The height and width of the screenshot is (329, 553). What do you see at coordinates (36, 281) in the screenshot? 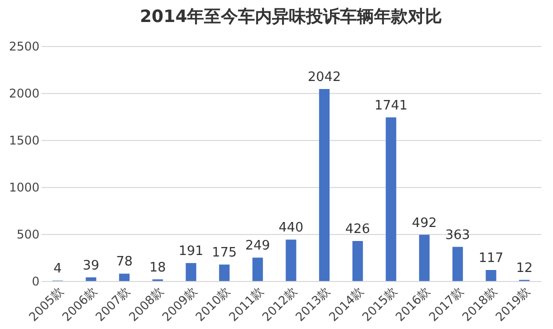
I see `y-tick-label: 0` at bounding box center [36, 281].